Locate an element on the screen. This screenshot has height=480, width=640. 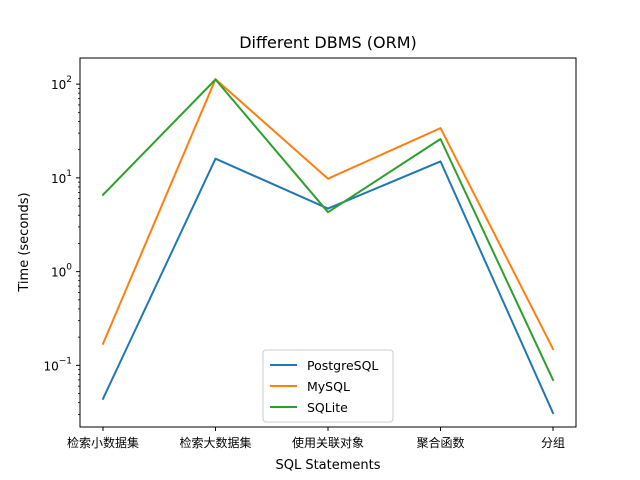
y-tick-exponent: −1 is located at coordinates (65, 361).